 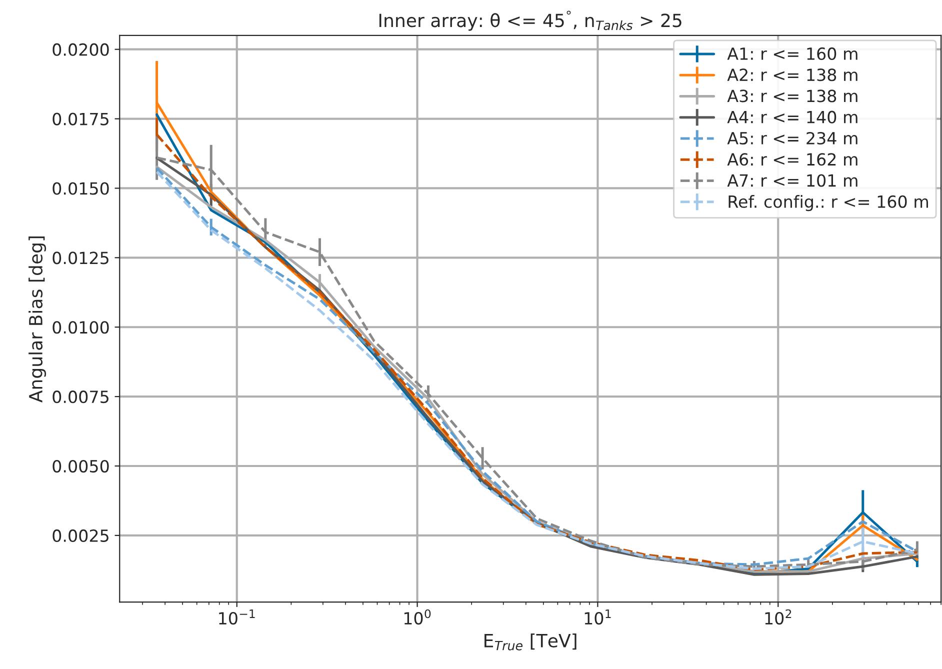 What do you see at coordinates (778, 617) in the screenshot?
I see `x-tick-label: 10$^{2}$` at bounding box center [778, 617].